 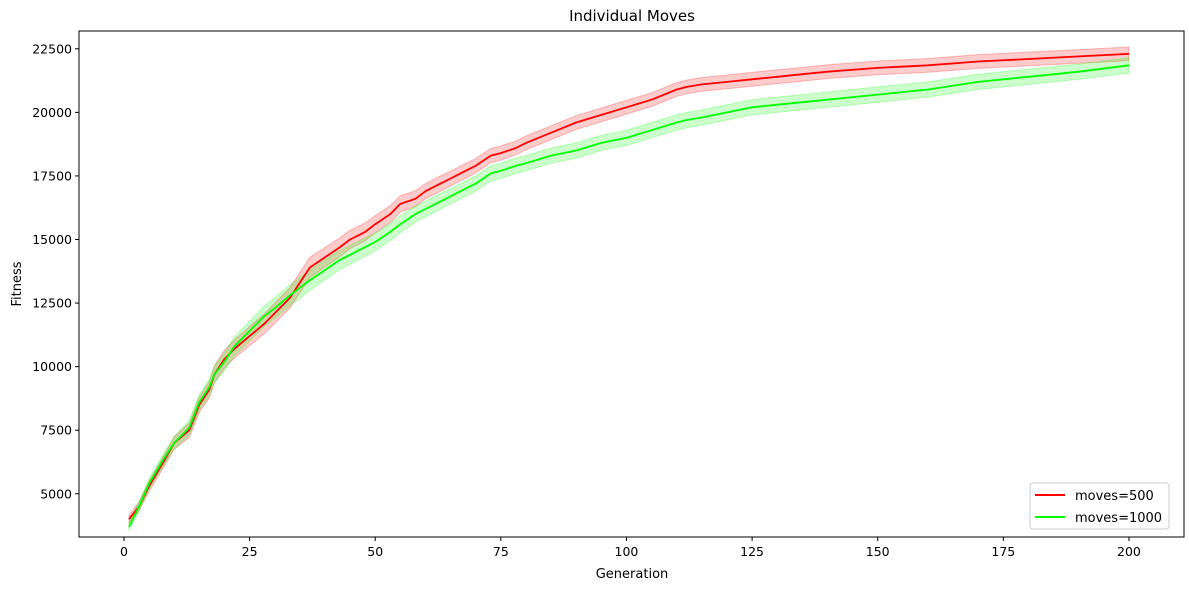 What do you see at coordinates (250, 551) in the screenshot?
I see `x-tick-label: 25` at bounding box center [250, 551].